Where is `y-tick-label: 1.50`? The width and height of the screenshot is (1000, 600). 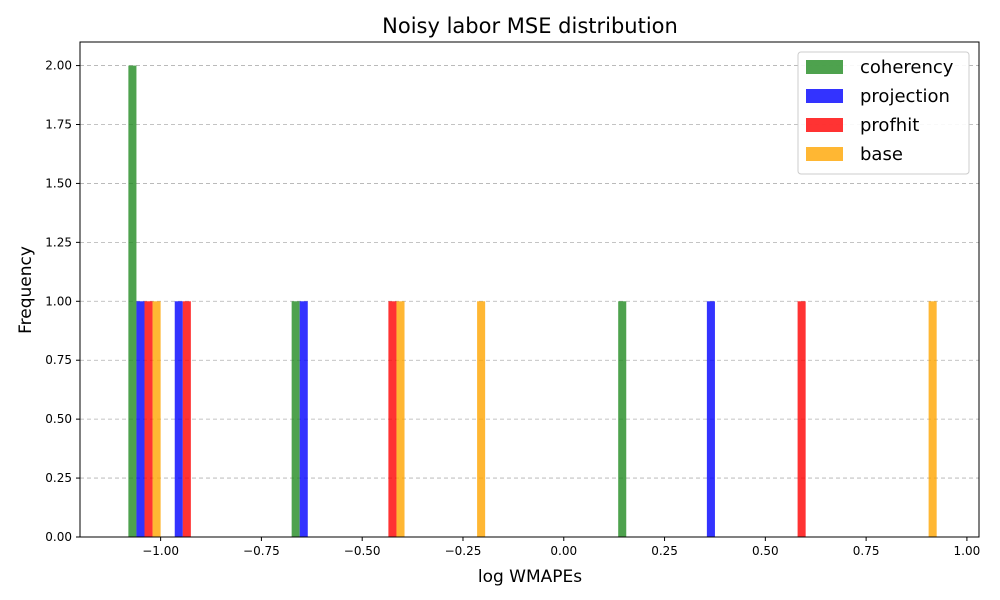 y-tick-label: 1.50 is located at coordinates (58, 183).